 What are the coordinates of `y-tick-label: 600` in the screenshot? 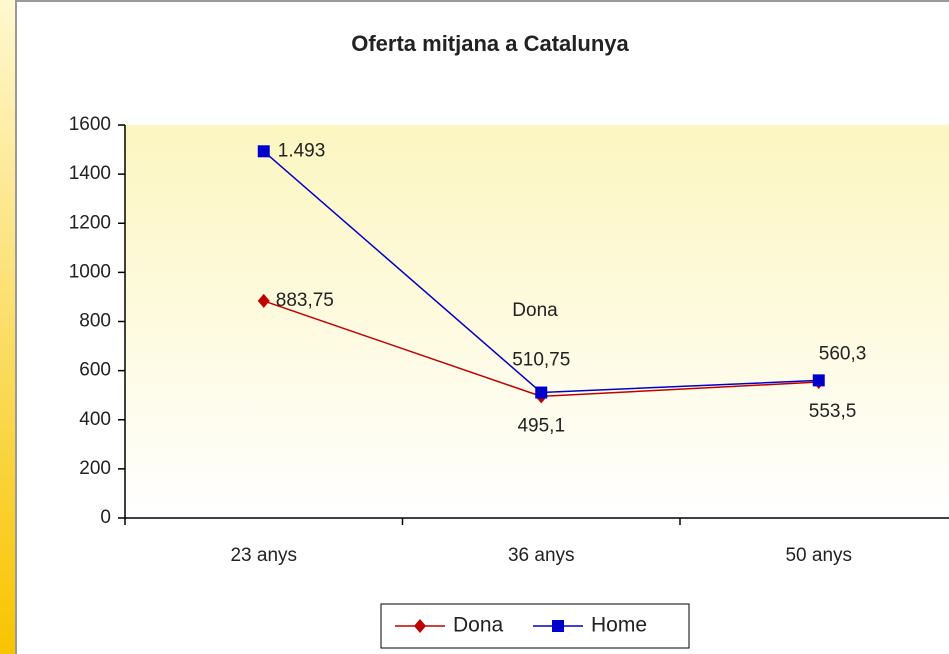 It's located at (95, 370).